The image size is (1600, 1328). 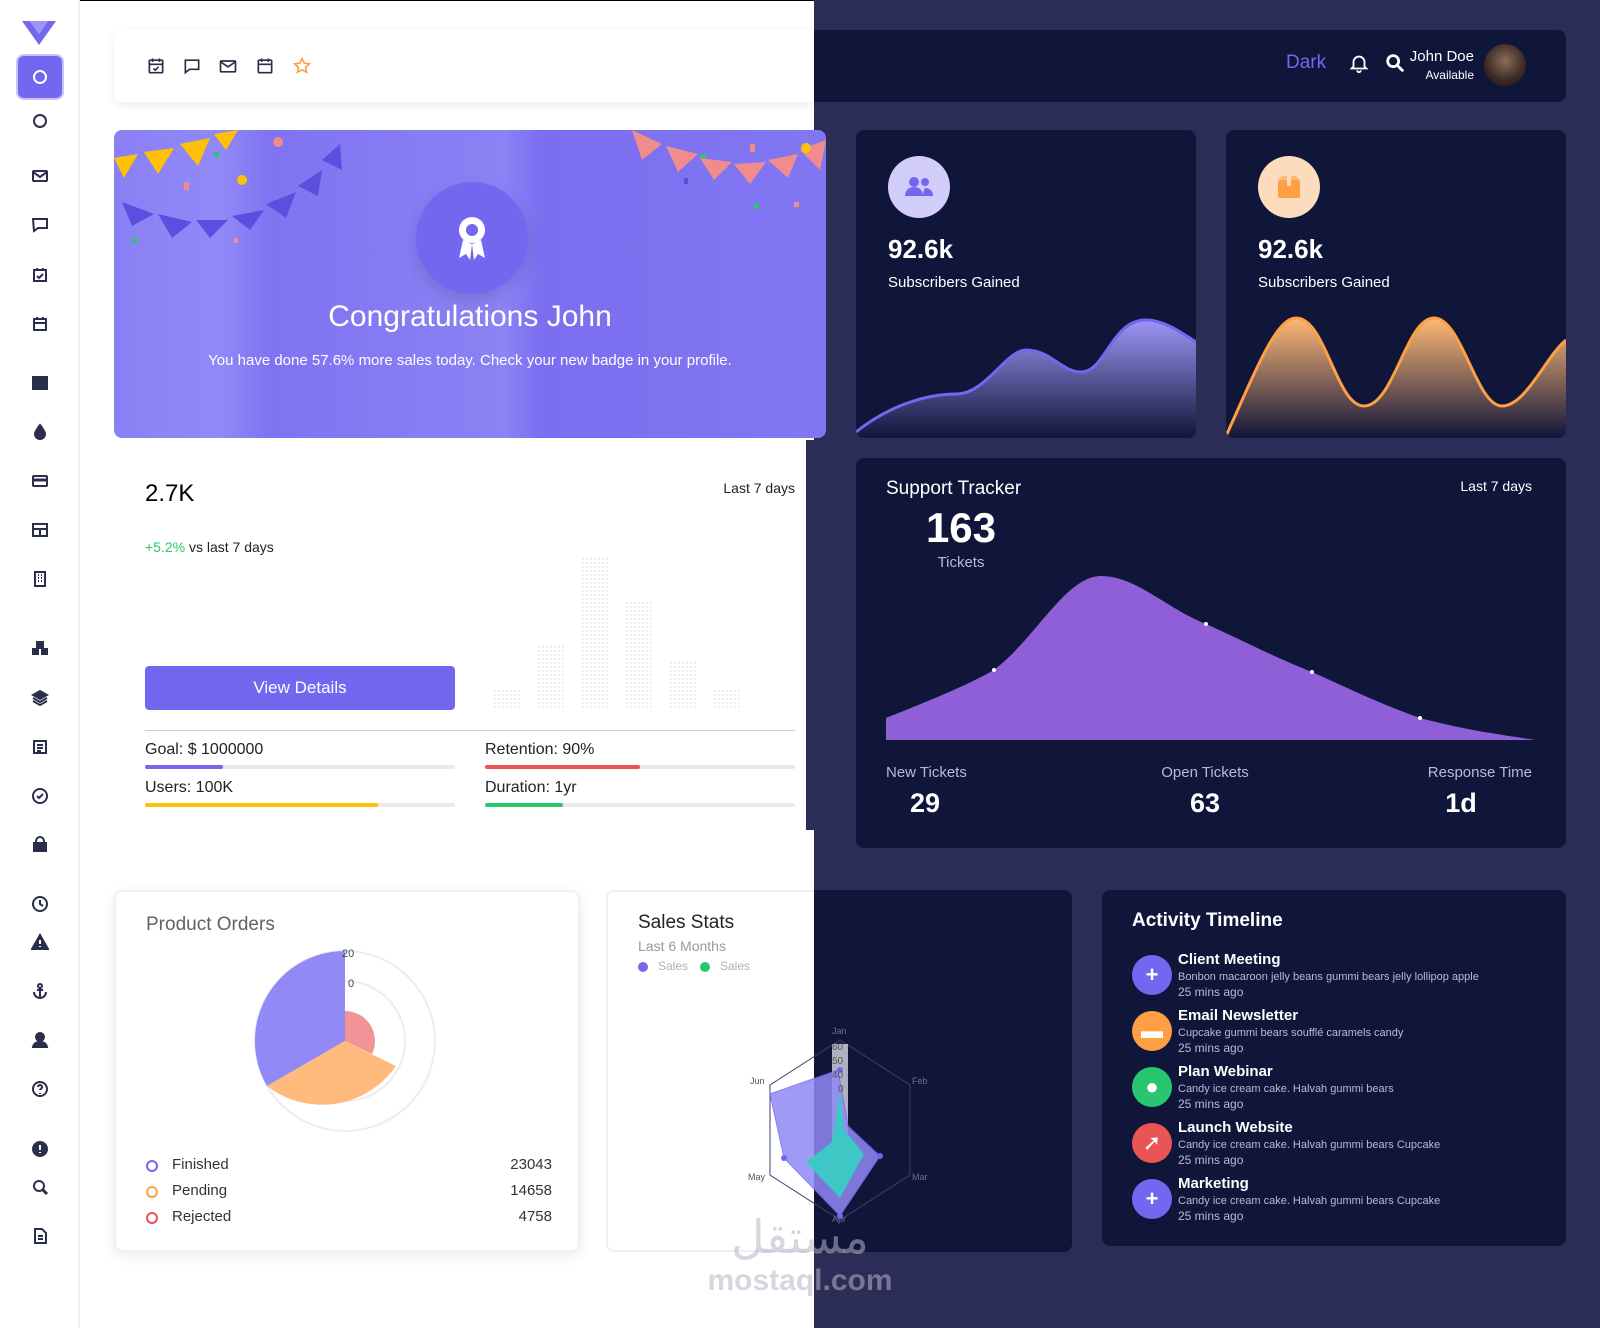 I want to click on axis-feb: Feb, so click(x=920, y=1081).